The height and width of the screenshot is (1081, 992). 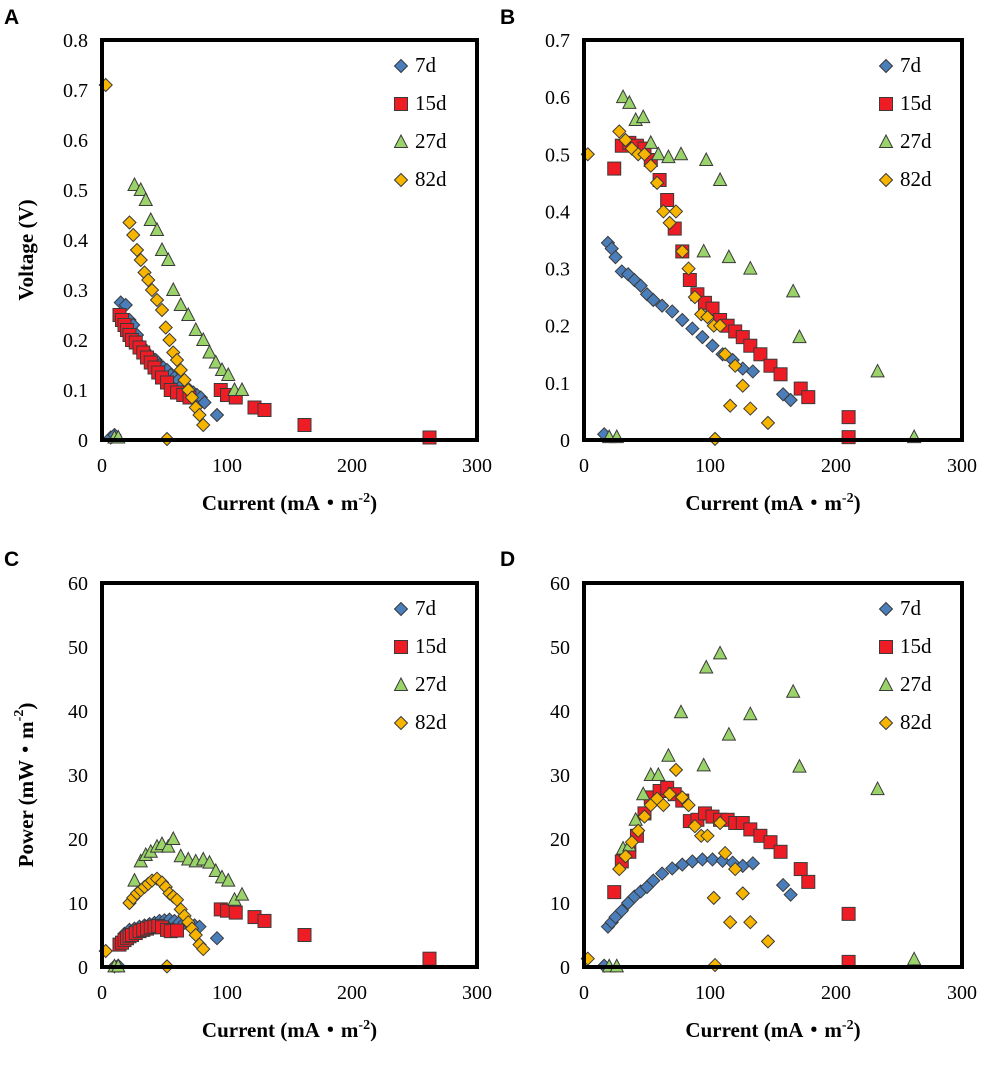 What do you see at coordinates (75, 391) in the screenshot?
I see `y-tick-label: 0.1` at bounding box center [75, 391].